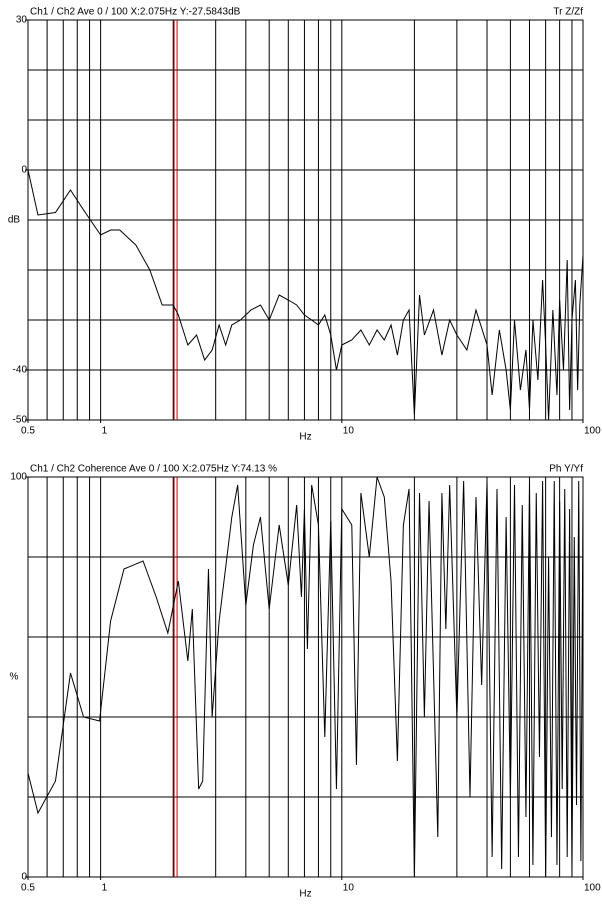 This screenshot has height=916, width=602. Describe the element at coordinates (20, 420) in the screenshot. I see `y-tick-label: -50` at that location.